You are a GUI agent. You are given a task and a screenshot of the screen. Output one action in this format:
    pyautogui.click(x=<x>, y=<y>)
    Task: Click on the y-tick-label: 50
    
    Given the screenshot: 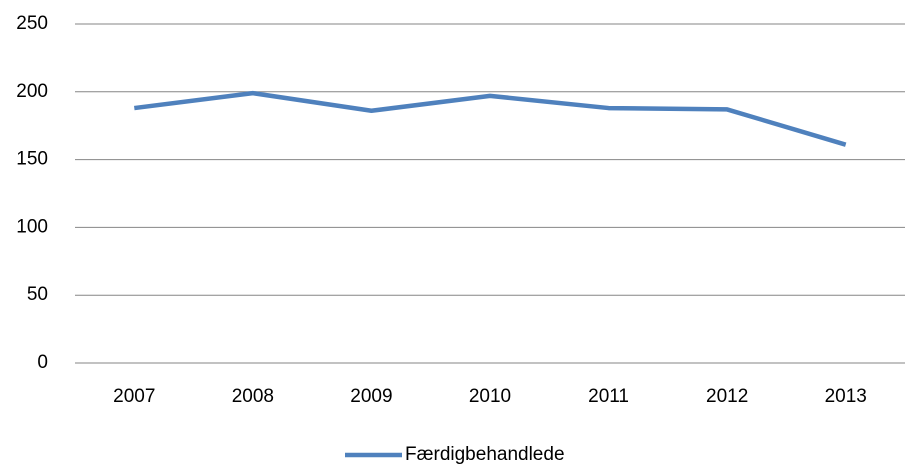 What is the action you would take?
    pyautogui.click(x=37, y=294)
    